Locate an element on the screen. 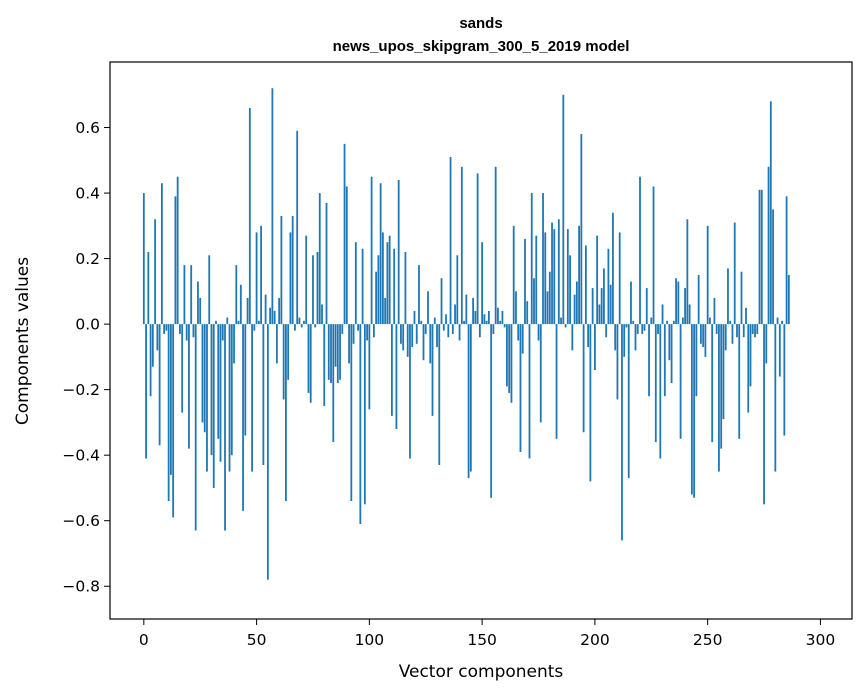  x-tick-label: 250 is located at coordinates (708, 640).